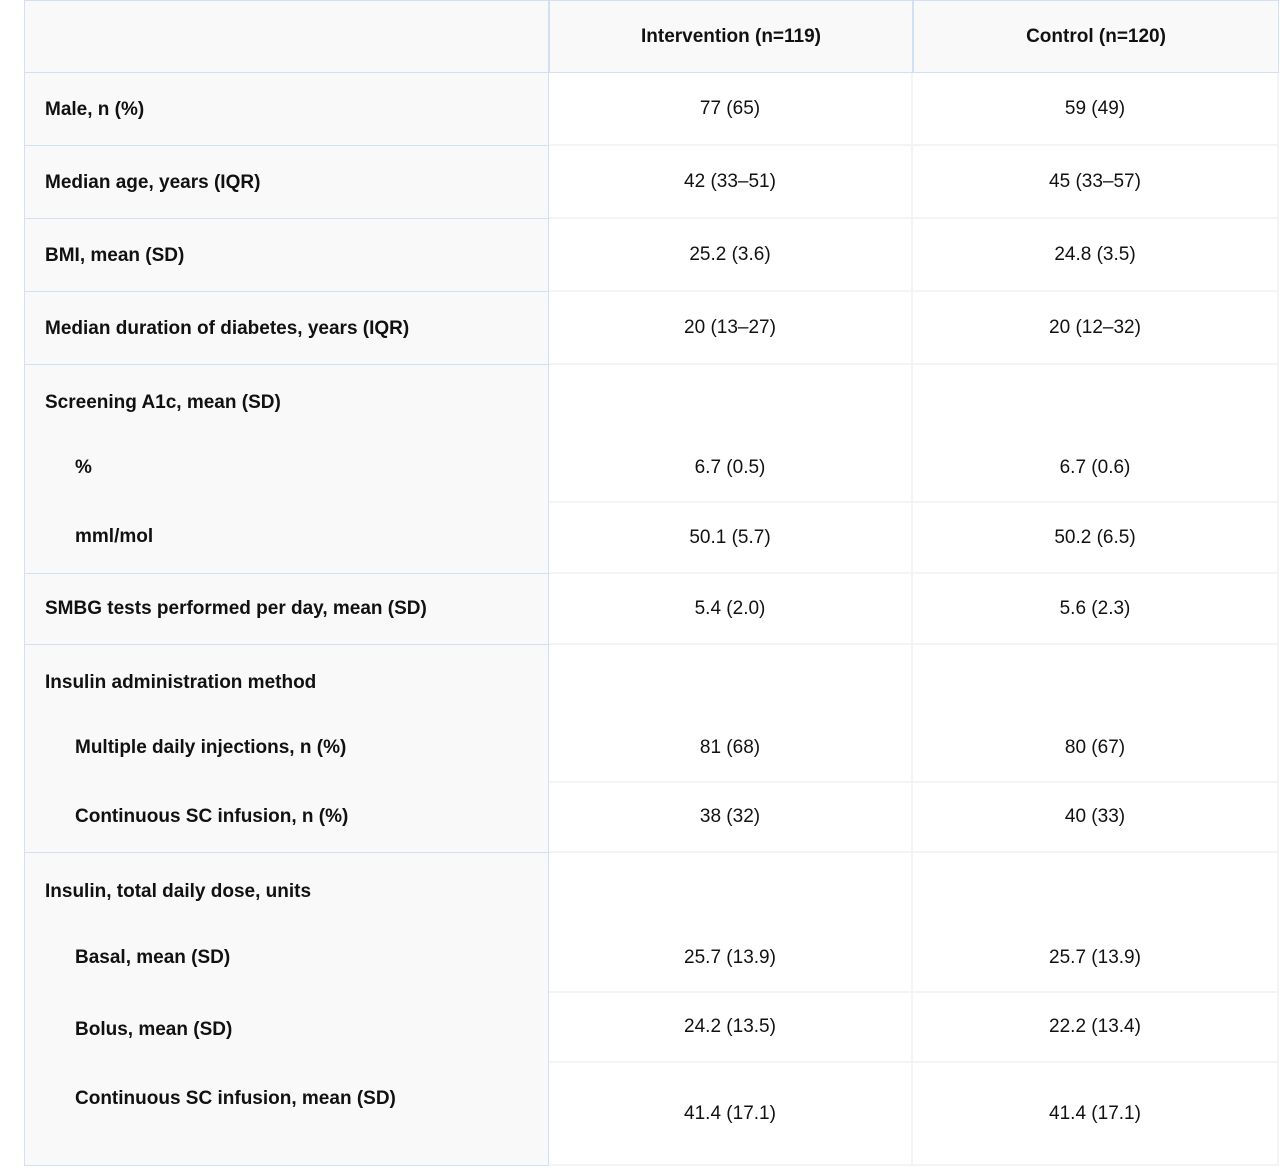 Image resolution: width=1280 pixels, height=1171 pixels. What do you see at coordinates (731, 923) in the screenshot?
I see `cell-intervention: 25.7 (13.9)` at bounding box center [731, 923].